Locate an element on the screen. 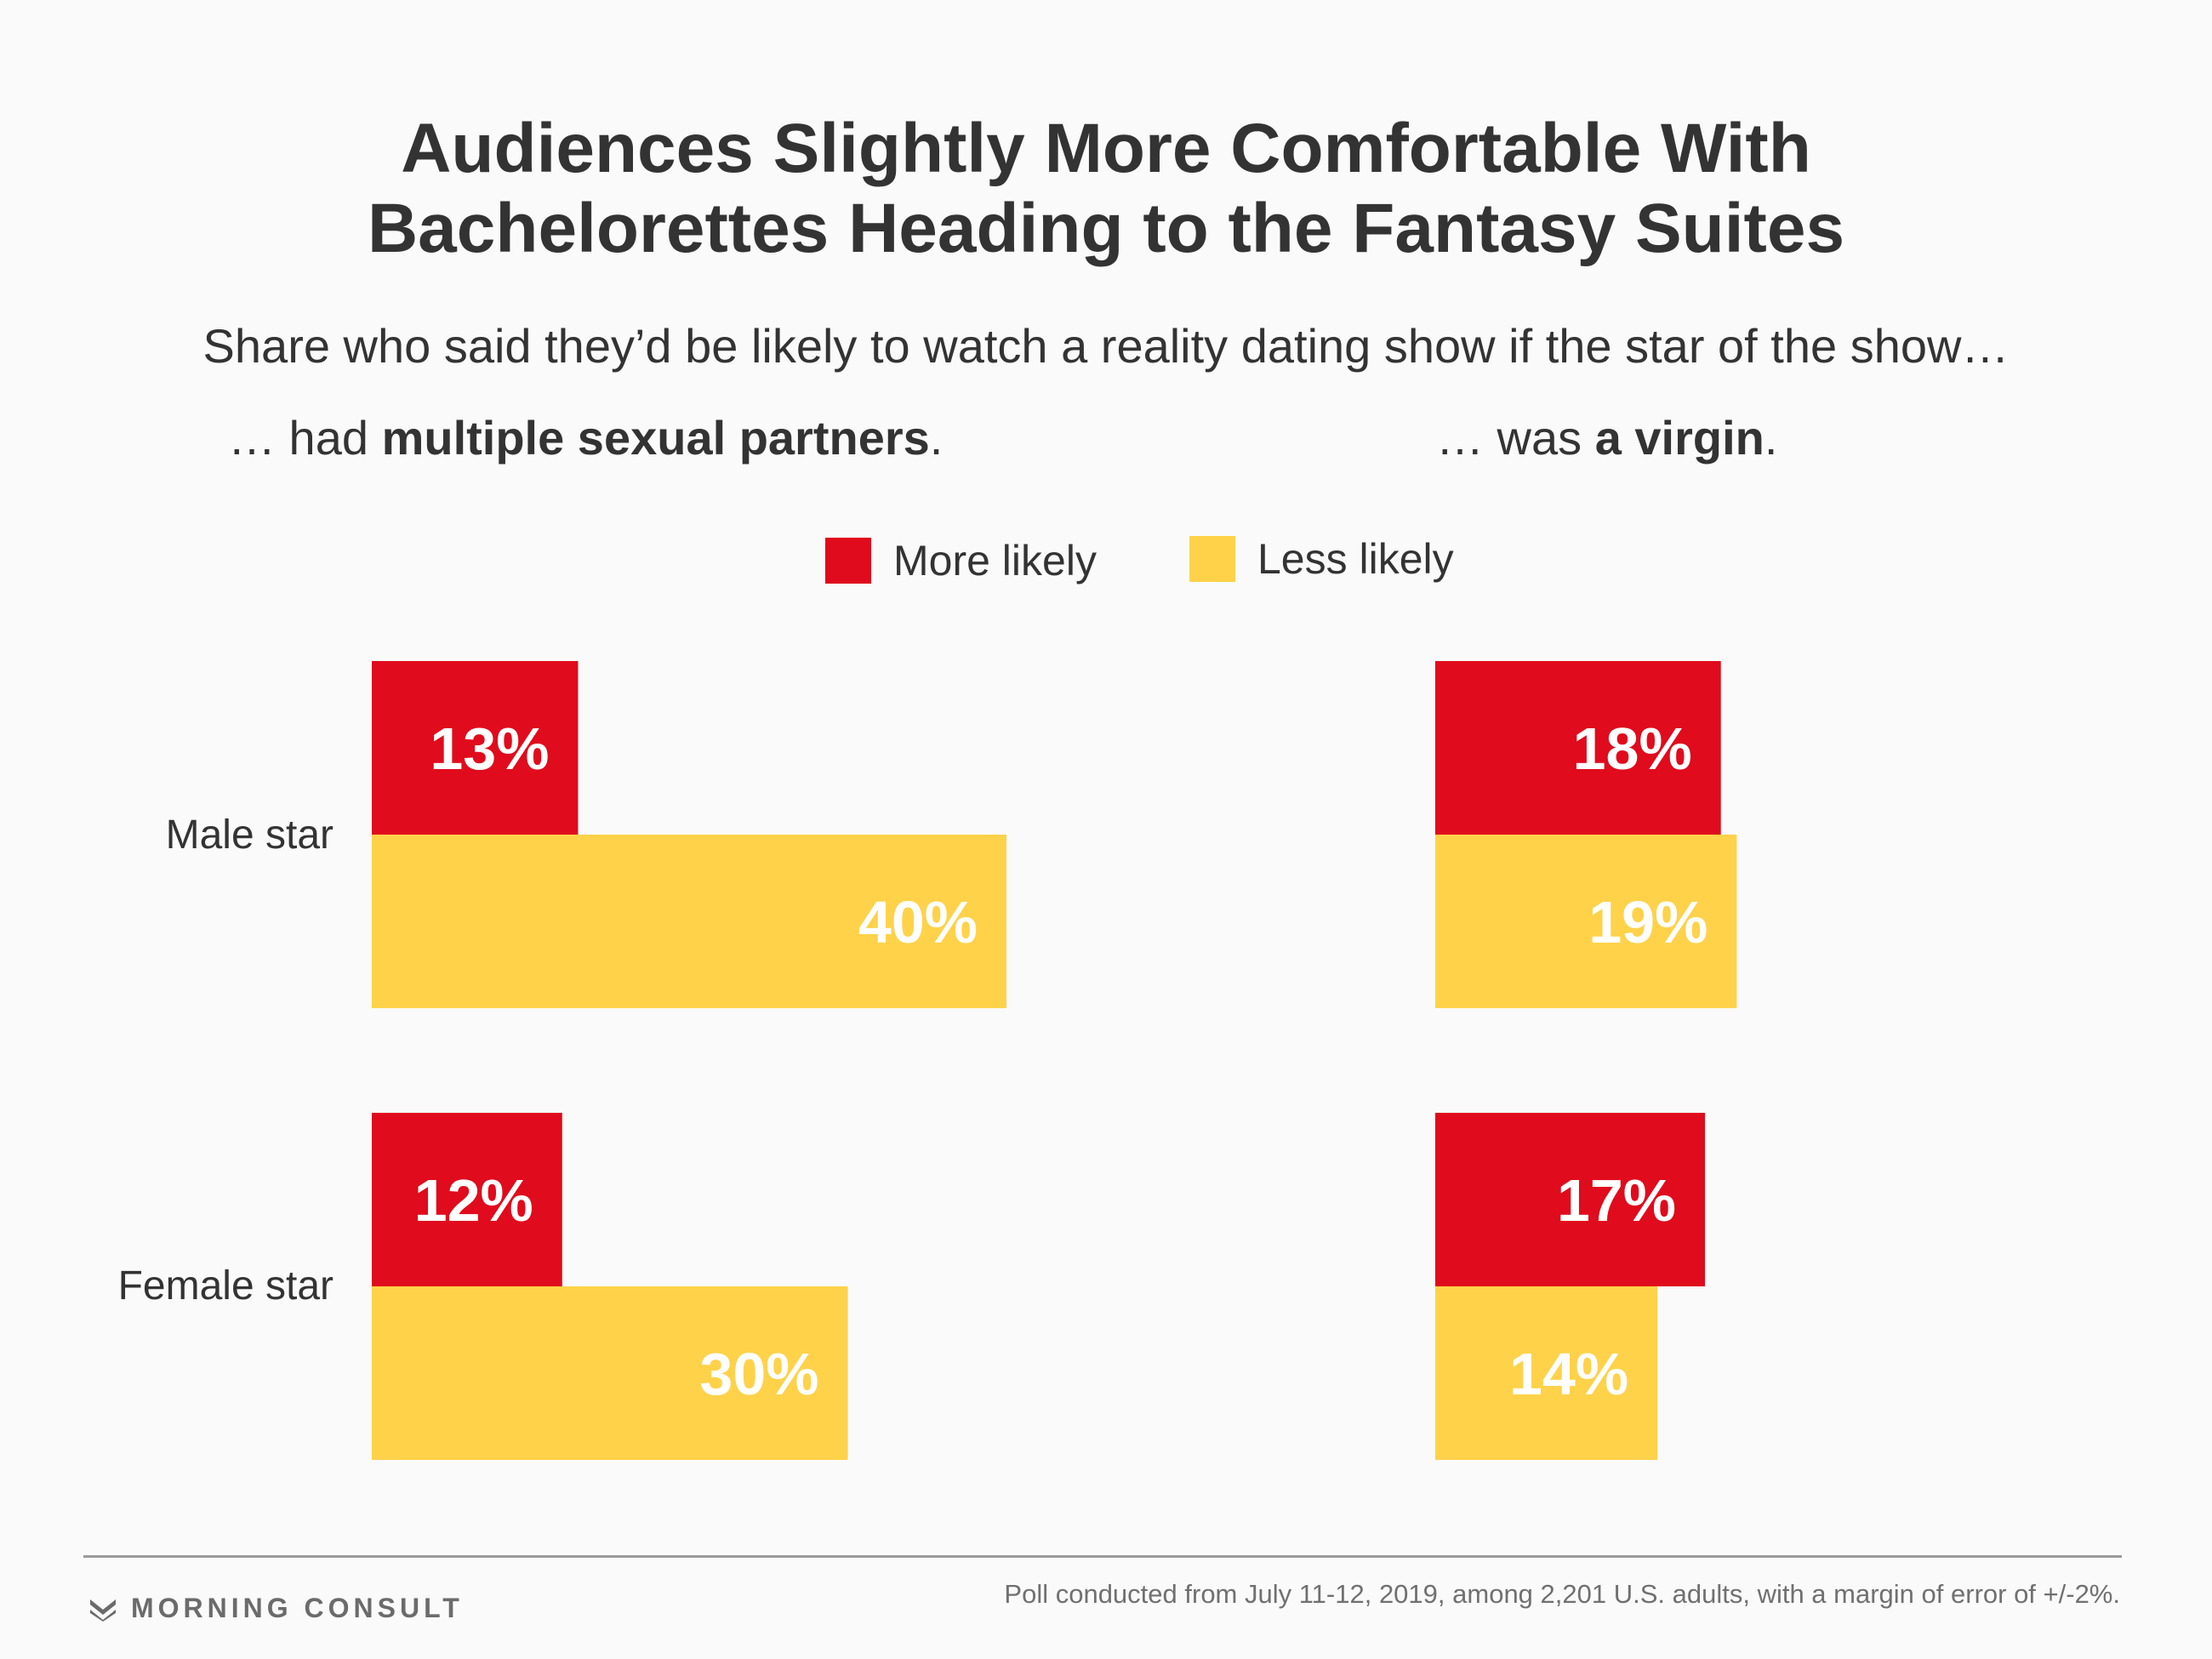 This screenshot has height=1659, width=2212. bar-multiple-partners-male-less-likely is located at coordinates (689, 921).